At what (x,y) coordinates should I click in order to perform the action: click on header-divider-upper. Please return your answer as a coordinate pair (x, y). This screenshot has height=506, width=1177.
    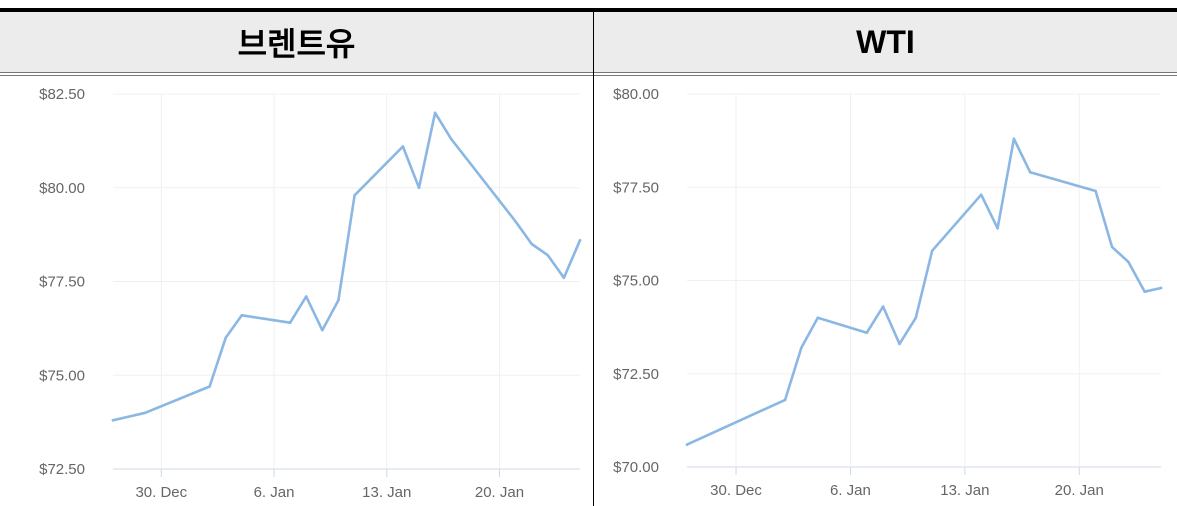
    Looking at the image, I should click on (588, 72).